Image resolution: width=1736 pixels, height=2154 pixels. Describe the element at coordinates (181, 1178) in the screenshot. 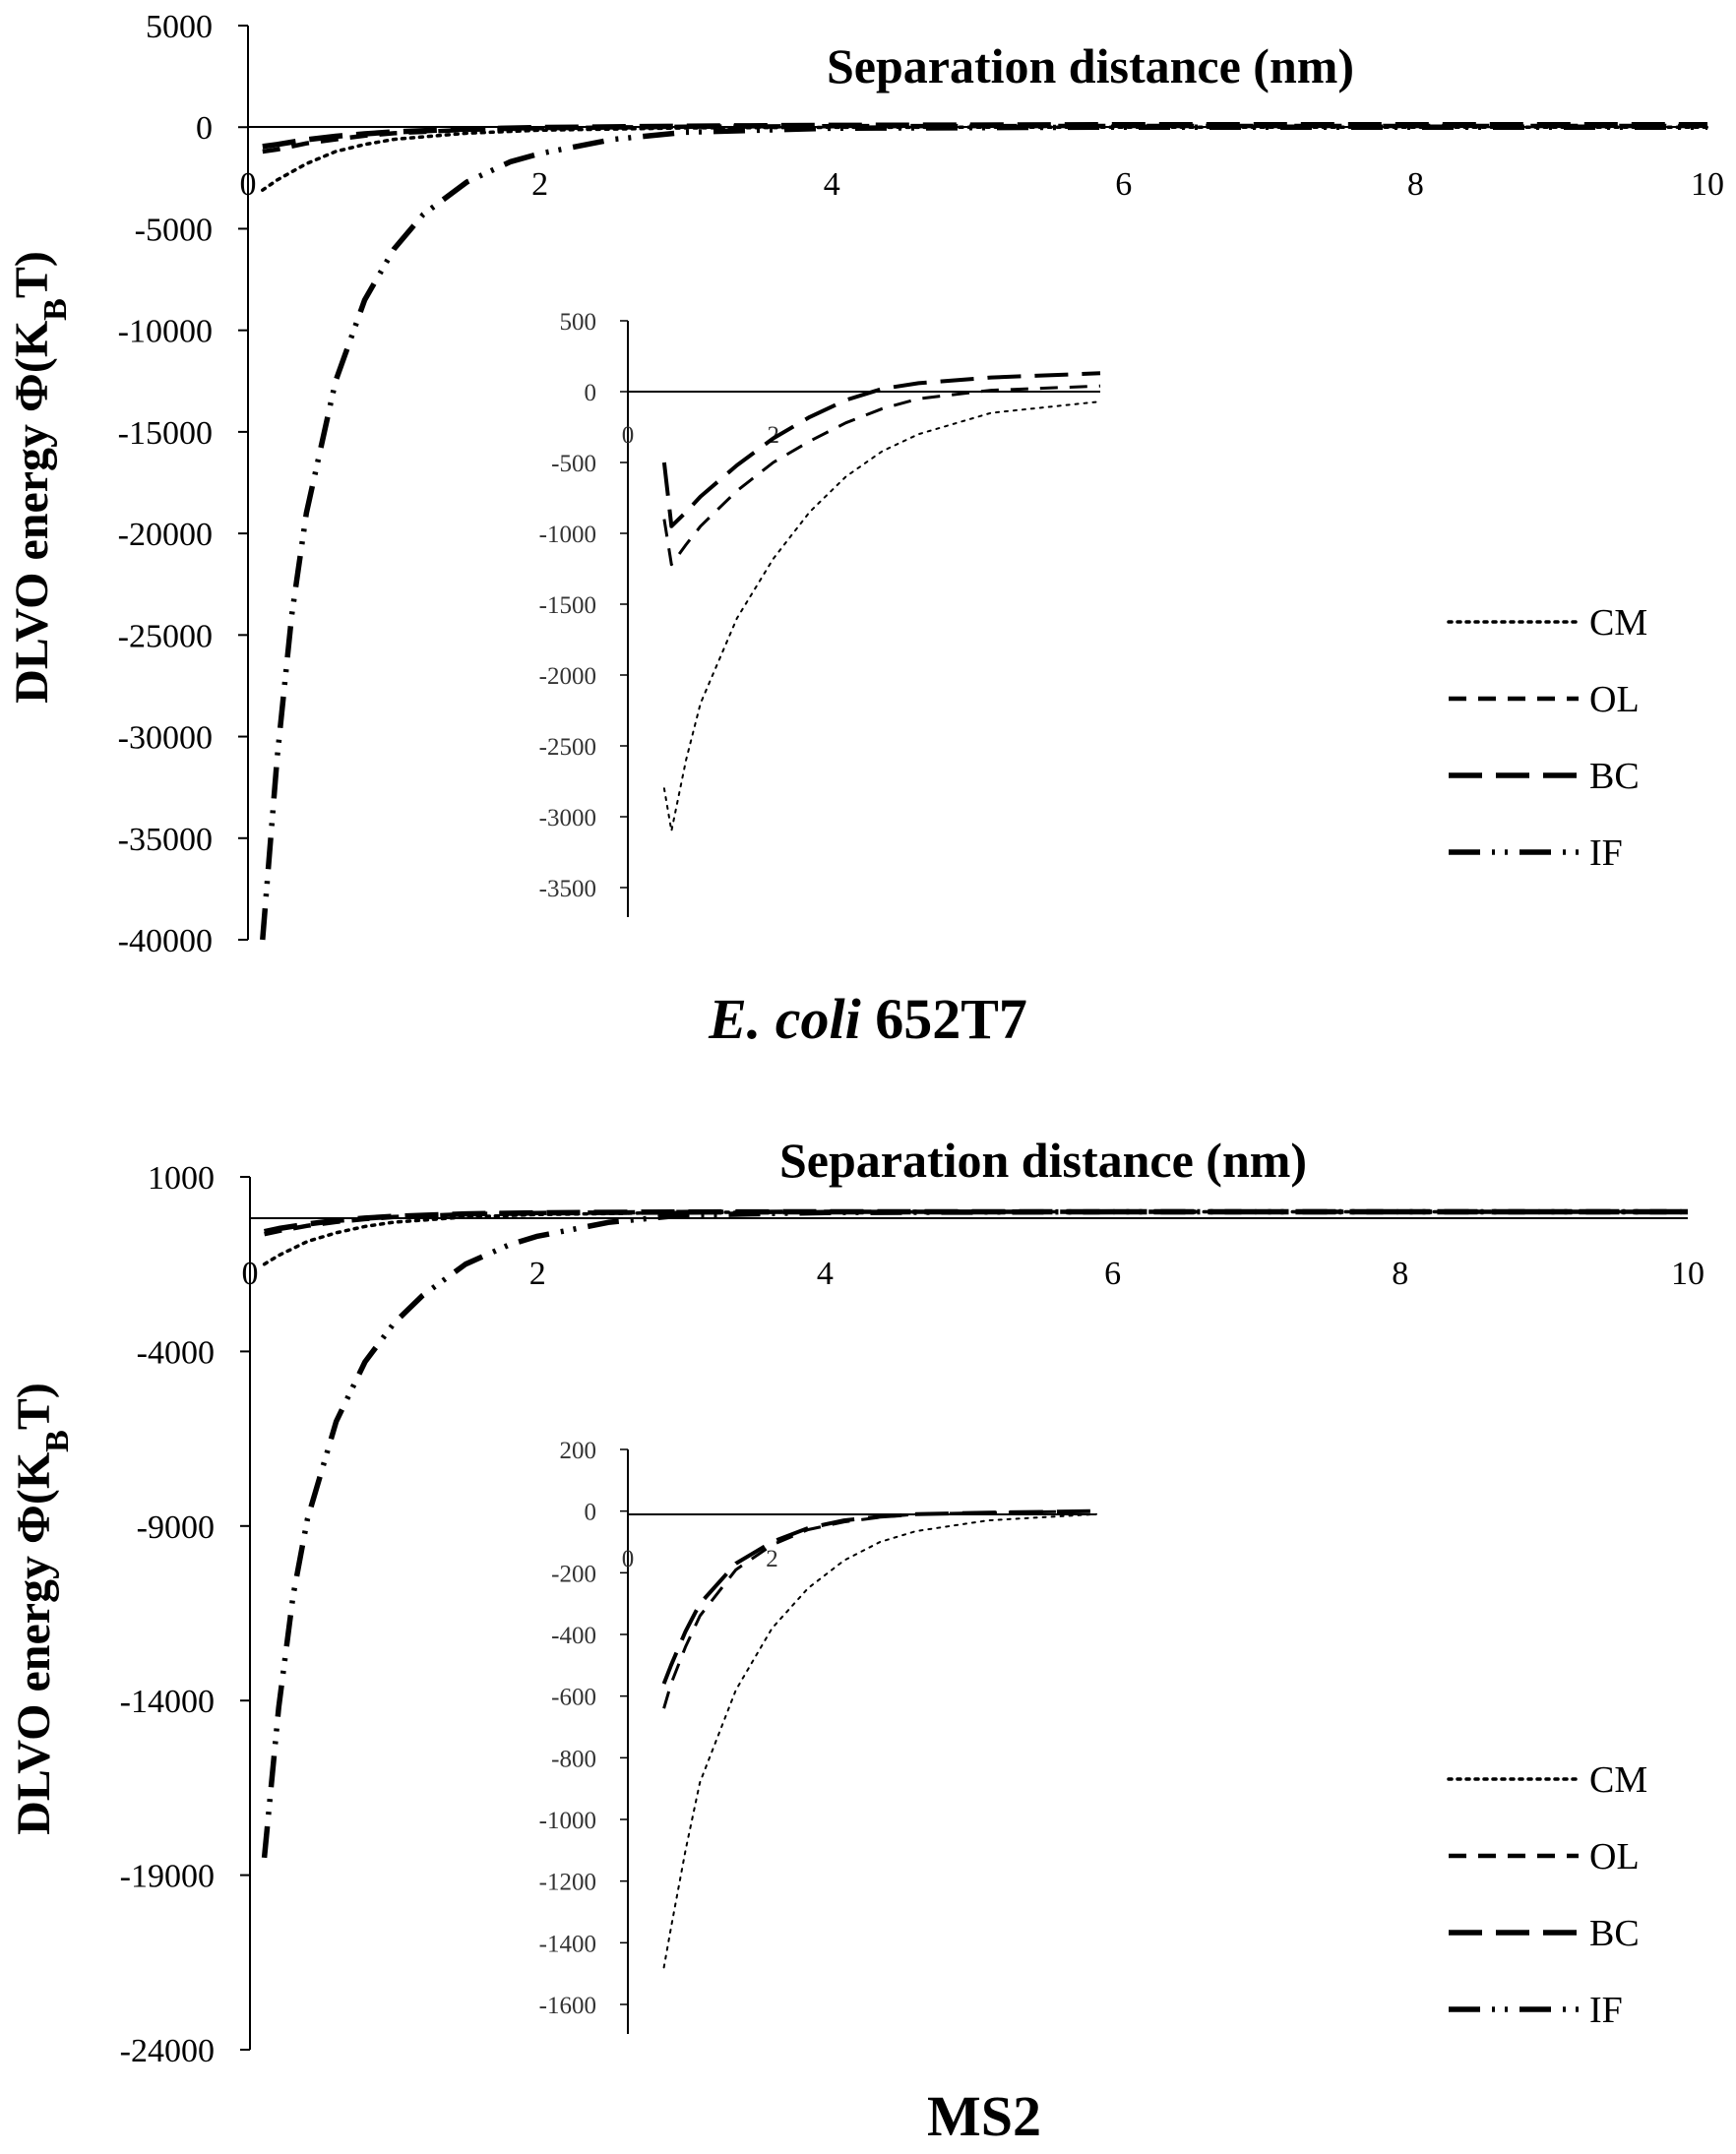

I see `y-tick-label: 1000` at that location.